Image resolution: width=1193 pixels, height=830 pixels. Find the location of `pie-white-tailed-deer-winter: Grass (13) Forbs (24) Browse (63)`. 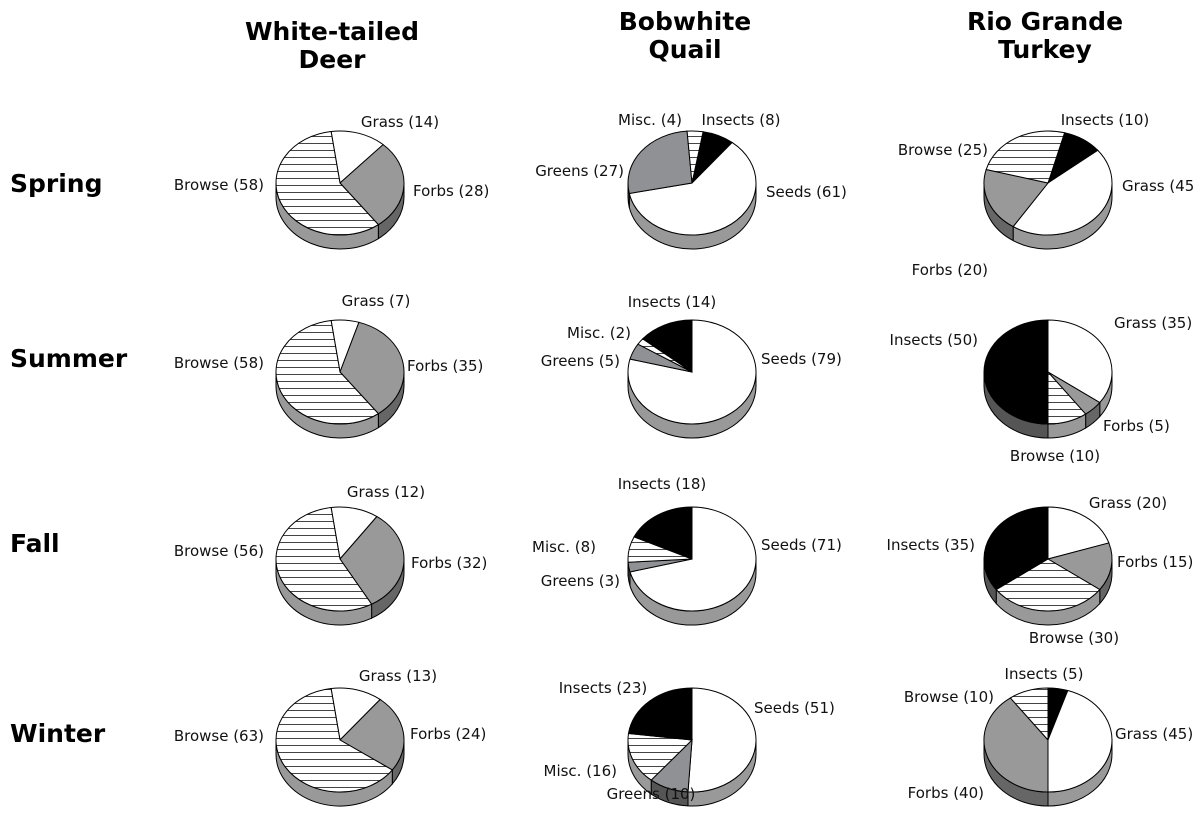

pie-white-tailed-deer-winter: Grass (13) Forbs (24) Browse (63) is located at coordinates (330, 737).